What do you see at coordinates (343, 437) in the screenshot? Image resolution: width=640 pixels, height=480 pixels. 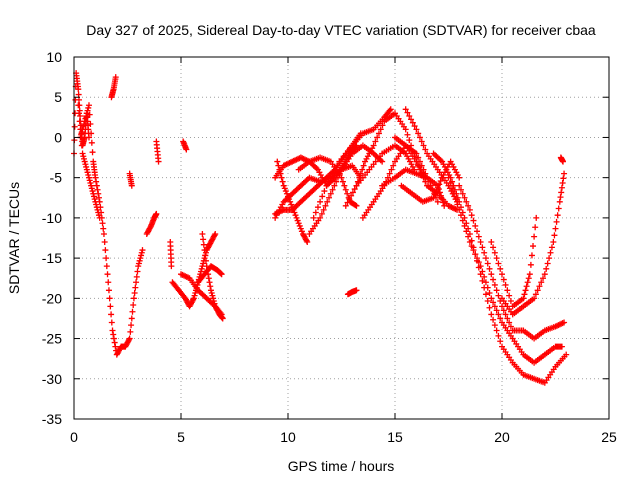 I see `x-tick-labels: 0 5 10 15 20 25` at bounding box center [343, 437].